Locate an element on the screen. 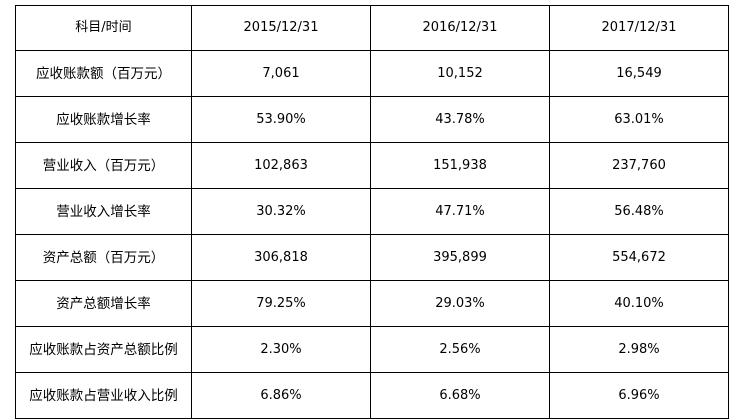 The image size is (735, 419). table-row: 资产总额增长率 79.25% 29.03% 40.10% is located at coordinates (372, 303).